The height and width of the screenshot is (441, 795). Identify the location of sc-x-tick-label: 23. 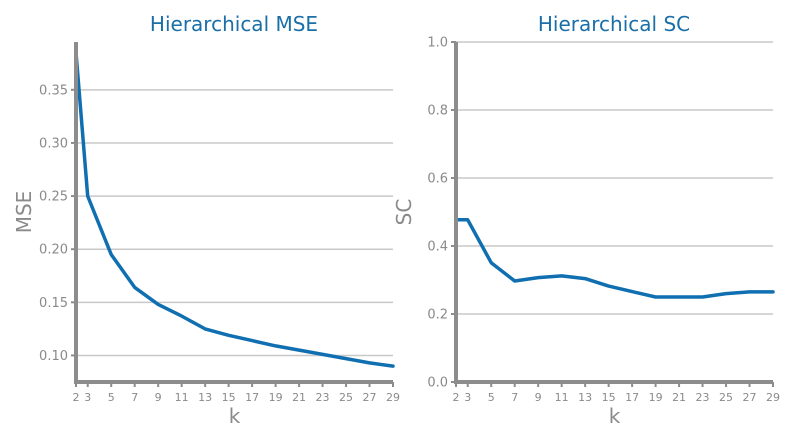
(703, 397).